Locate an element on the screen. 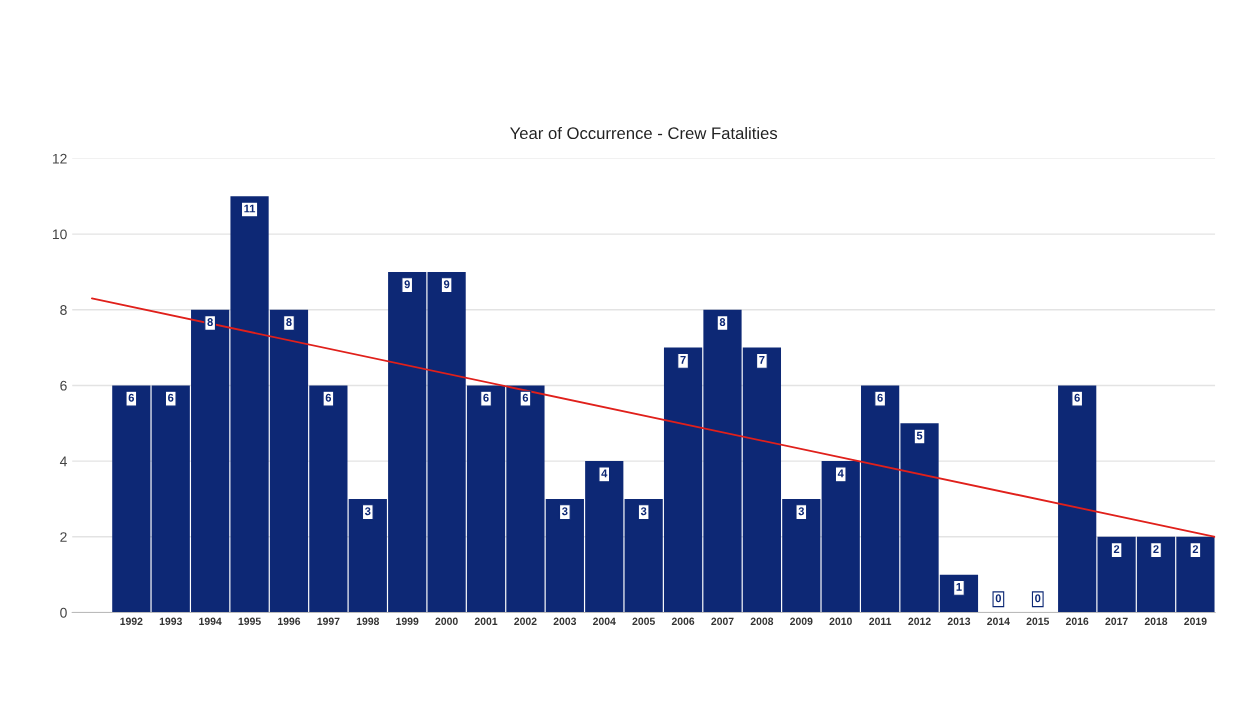  x-tick-label: 2007 is located at coordinates (722, 621).